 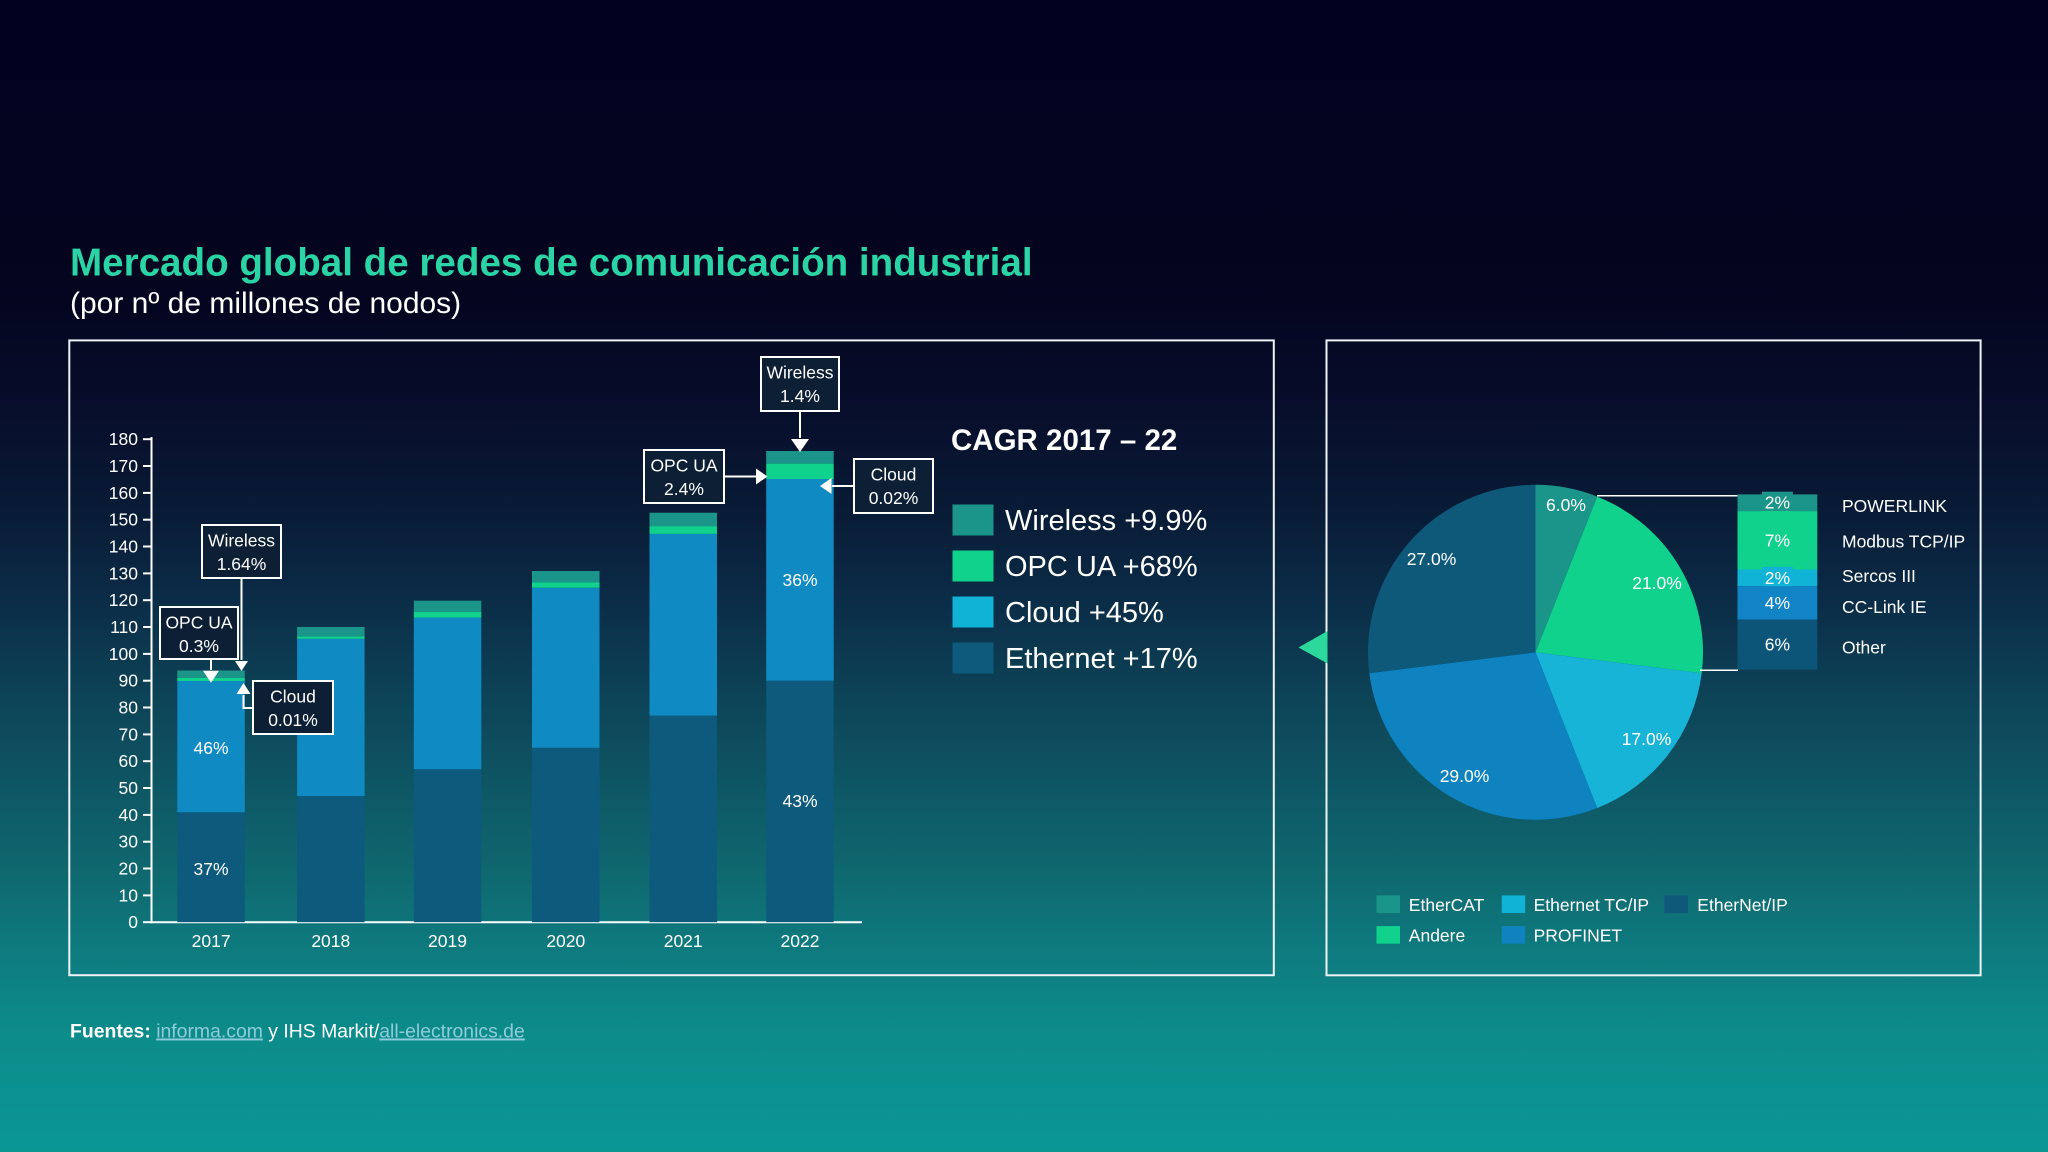 What do you see at coordinates (242, 564) in the screenshot?
I see `svg-text: 1.64%` at bounding box center [242, 564].